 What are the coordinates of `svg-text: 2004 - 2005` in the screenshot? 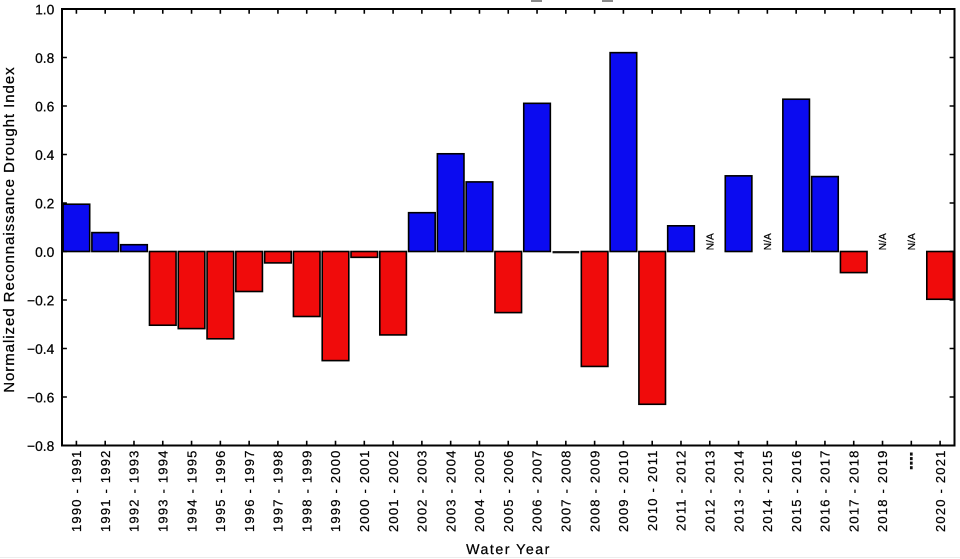 It's located at (479, 490).